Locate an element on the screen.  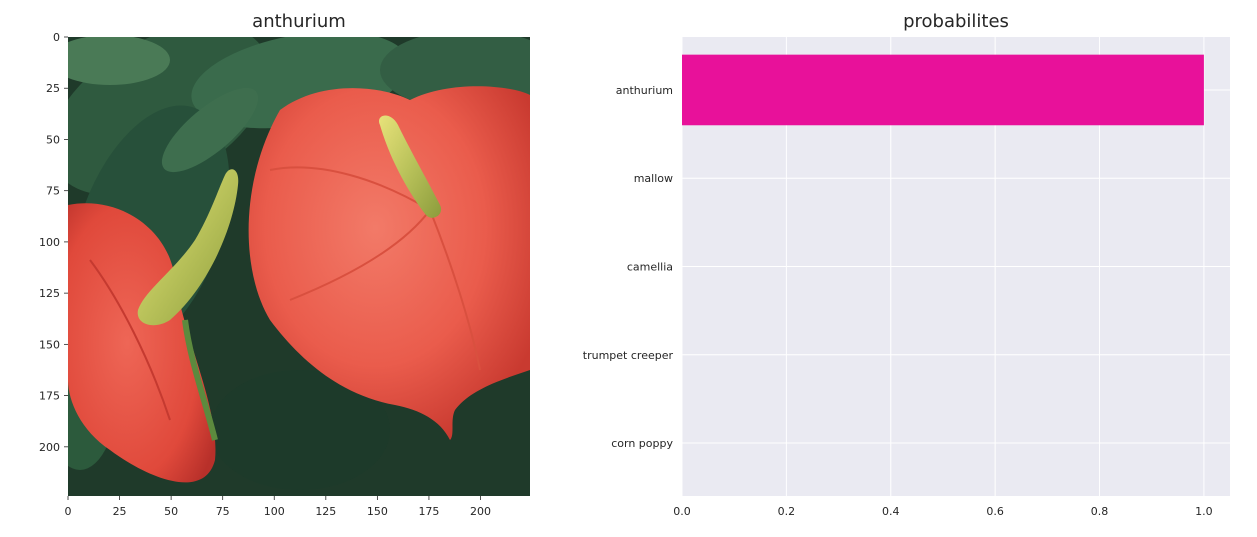
bar-anthurium is located at coordinates (943, 90).